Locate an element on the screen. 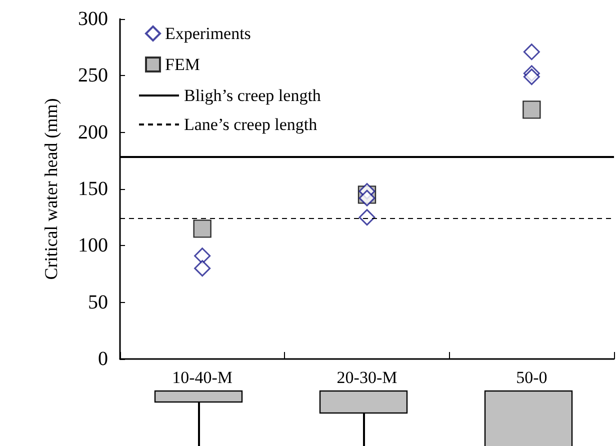 The height and width of the screenshot is (446, 616). y-tick-label: 200 is located at coordinates (93, 132).